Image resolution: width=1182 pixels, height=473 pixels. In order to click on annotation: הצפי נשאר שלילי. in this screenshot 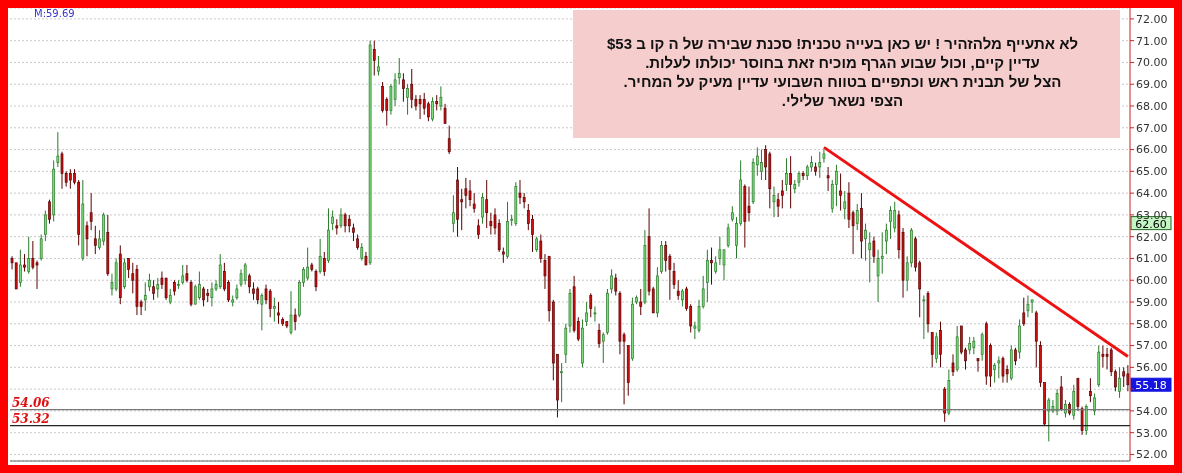, I will do `click(842, 100)`.